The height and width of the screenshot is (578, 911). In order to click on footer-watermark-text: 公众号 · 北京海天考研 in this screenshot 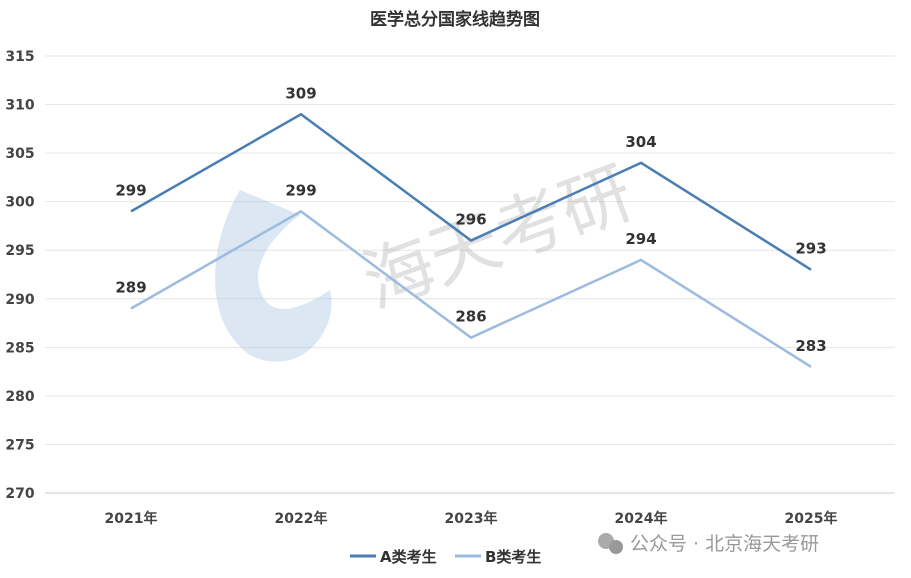, I will do `click(724, 544)`.